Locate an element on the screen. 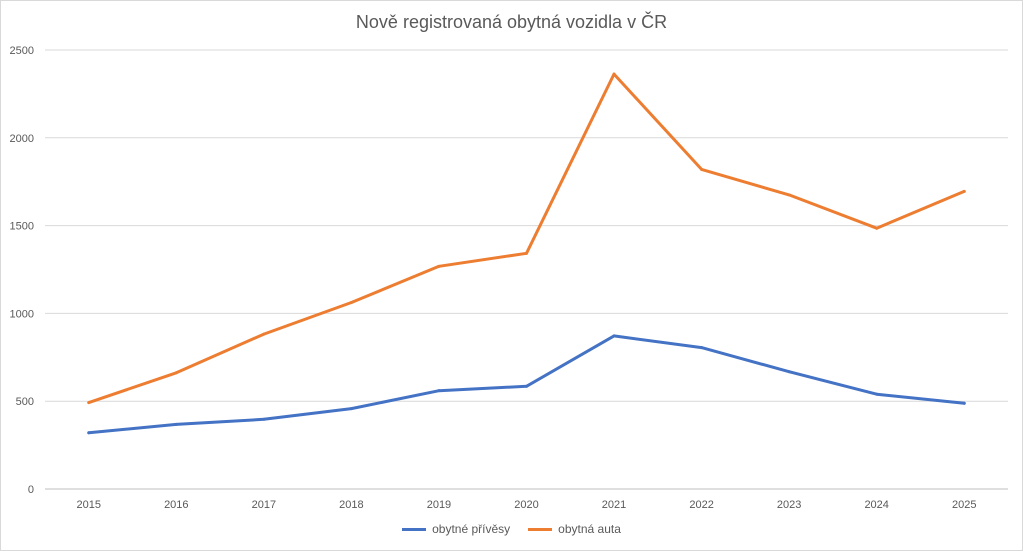 This screenshot has height=551, width=1023. x-tick-label-4: 2019 is located at coordinates (439, 505).